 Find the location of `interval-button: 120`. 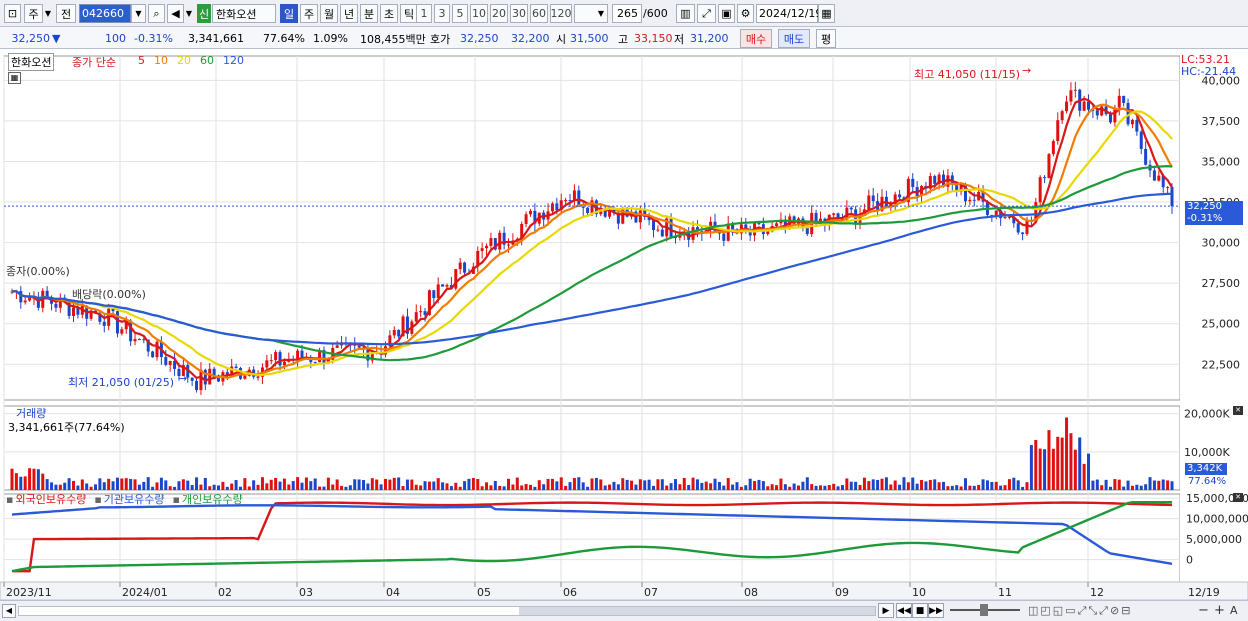

interval-button: 120 is located at coordinates (561, 13).